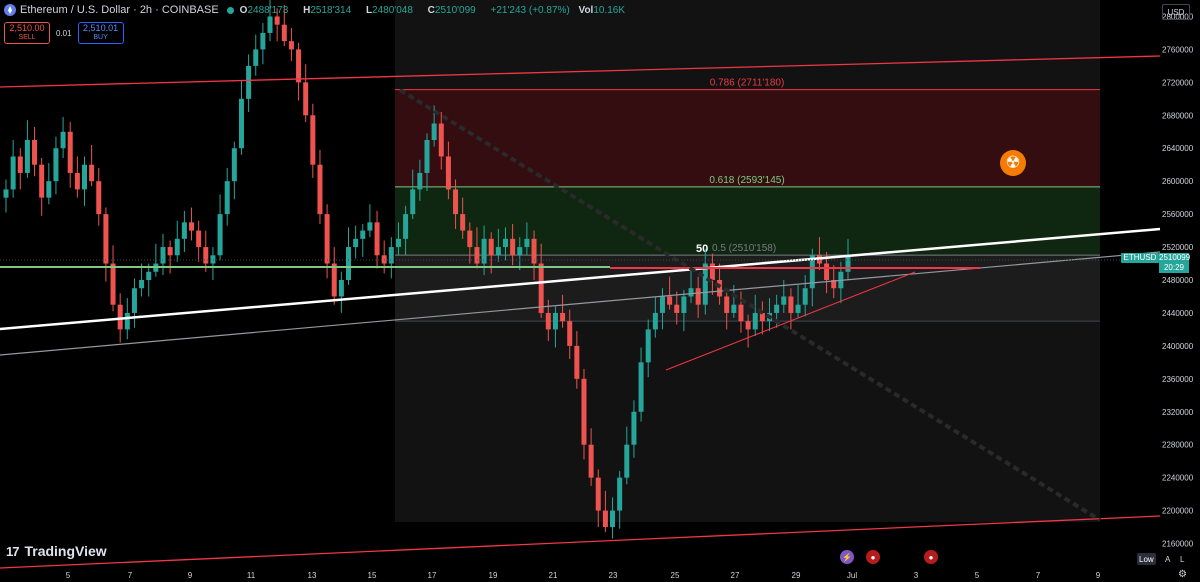 This screenshot has width=1200, height=582. I want to click on y-tick-label: 2800000, so click(1178, 16).